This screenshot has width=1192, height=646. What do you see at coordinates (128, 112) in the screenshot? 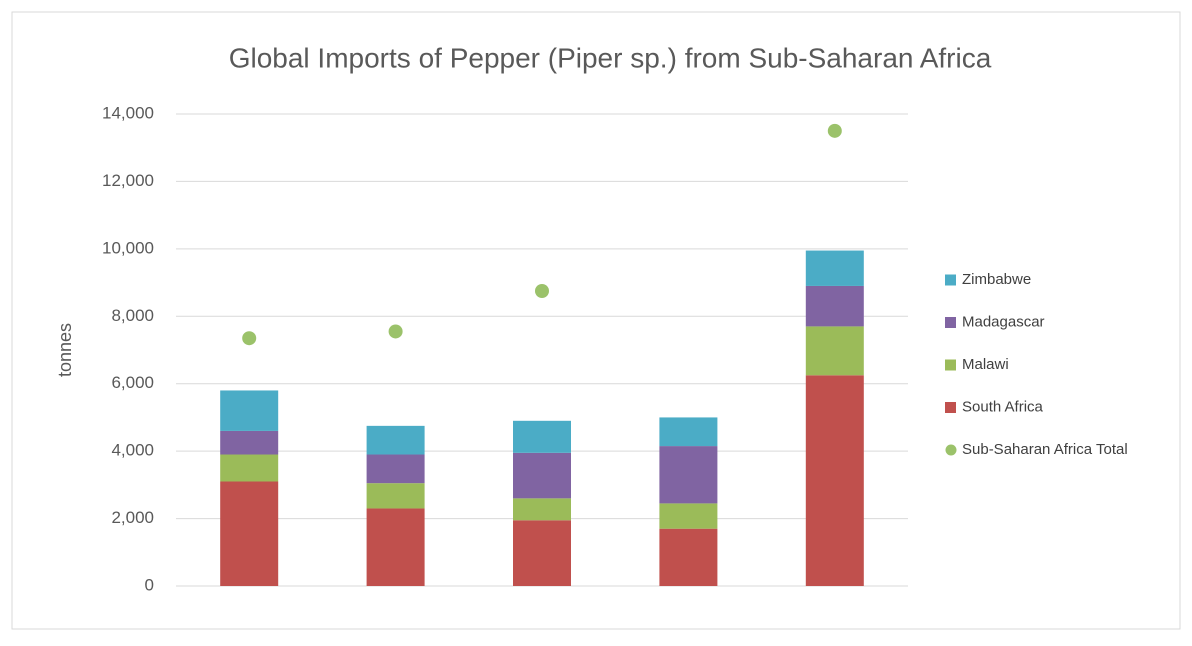
I see `y-tick-label: 14,000` at bounding box center [128, 112].